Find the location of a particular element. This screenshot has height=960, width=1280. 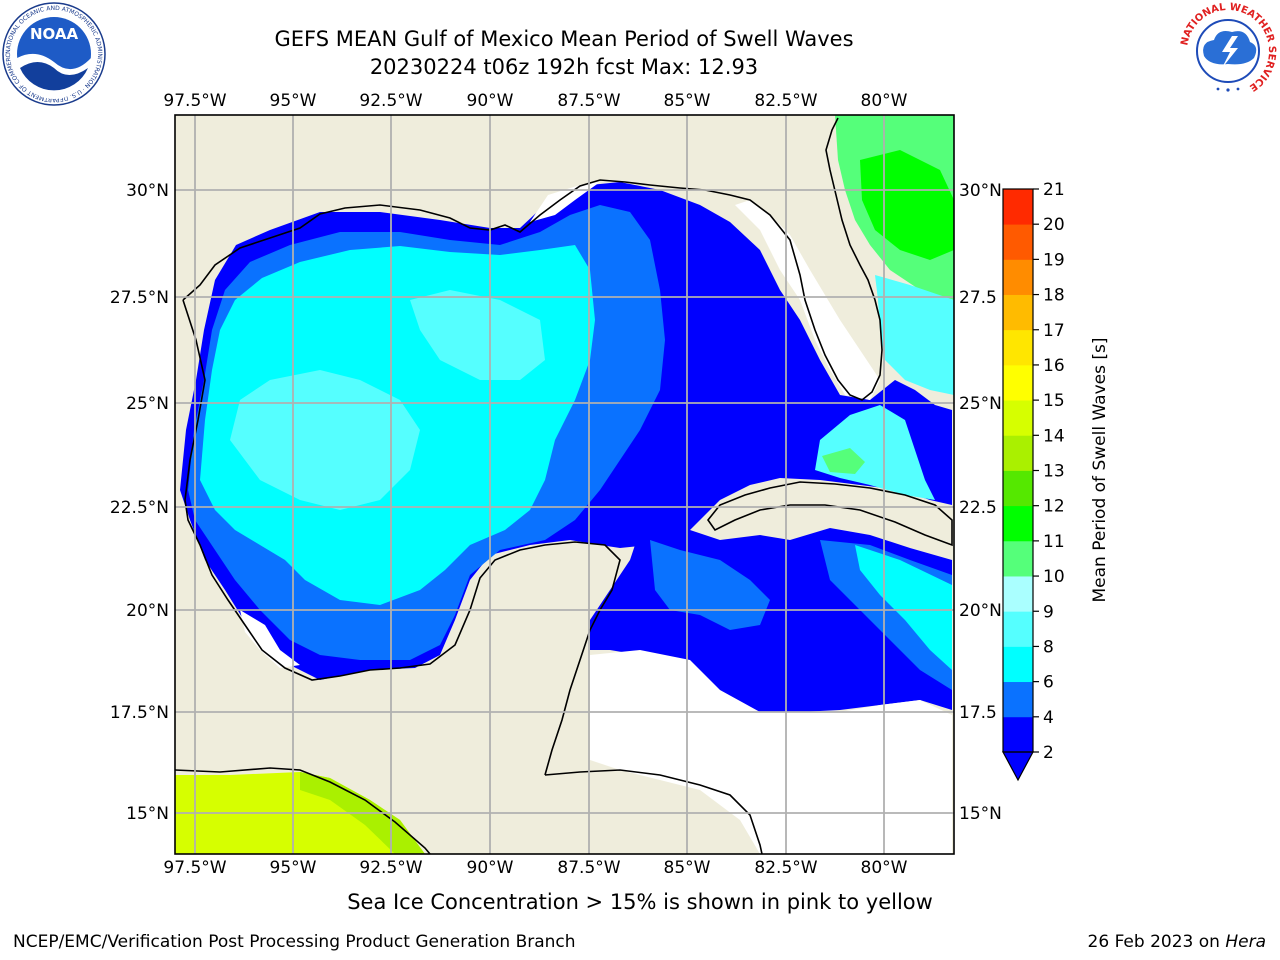

lat-label-left: 15°N is located at coordinates (147, 814).